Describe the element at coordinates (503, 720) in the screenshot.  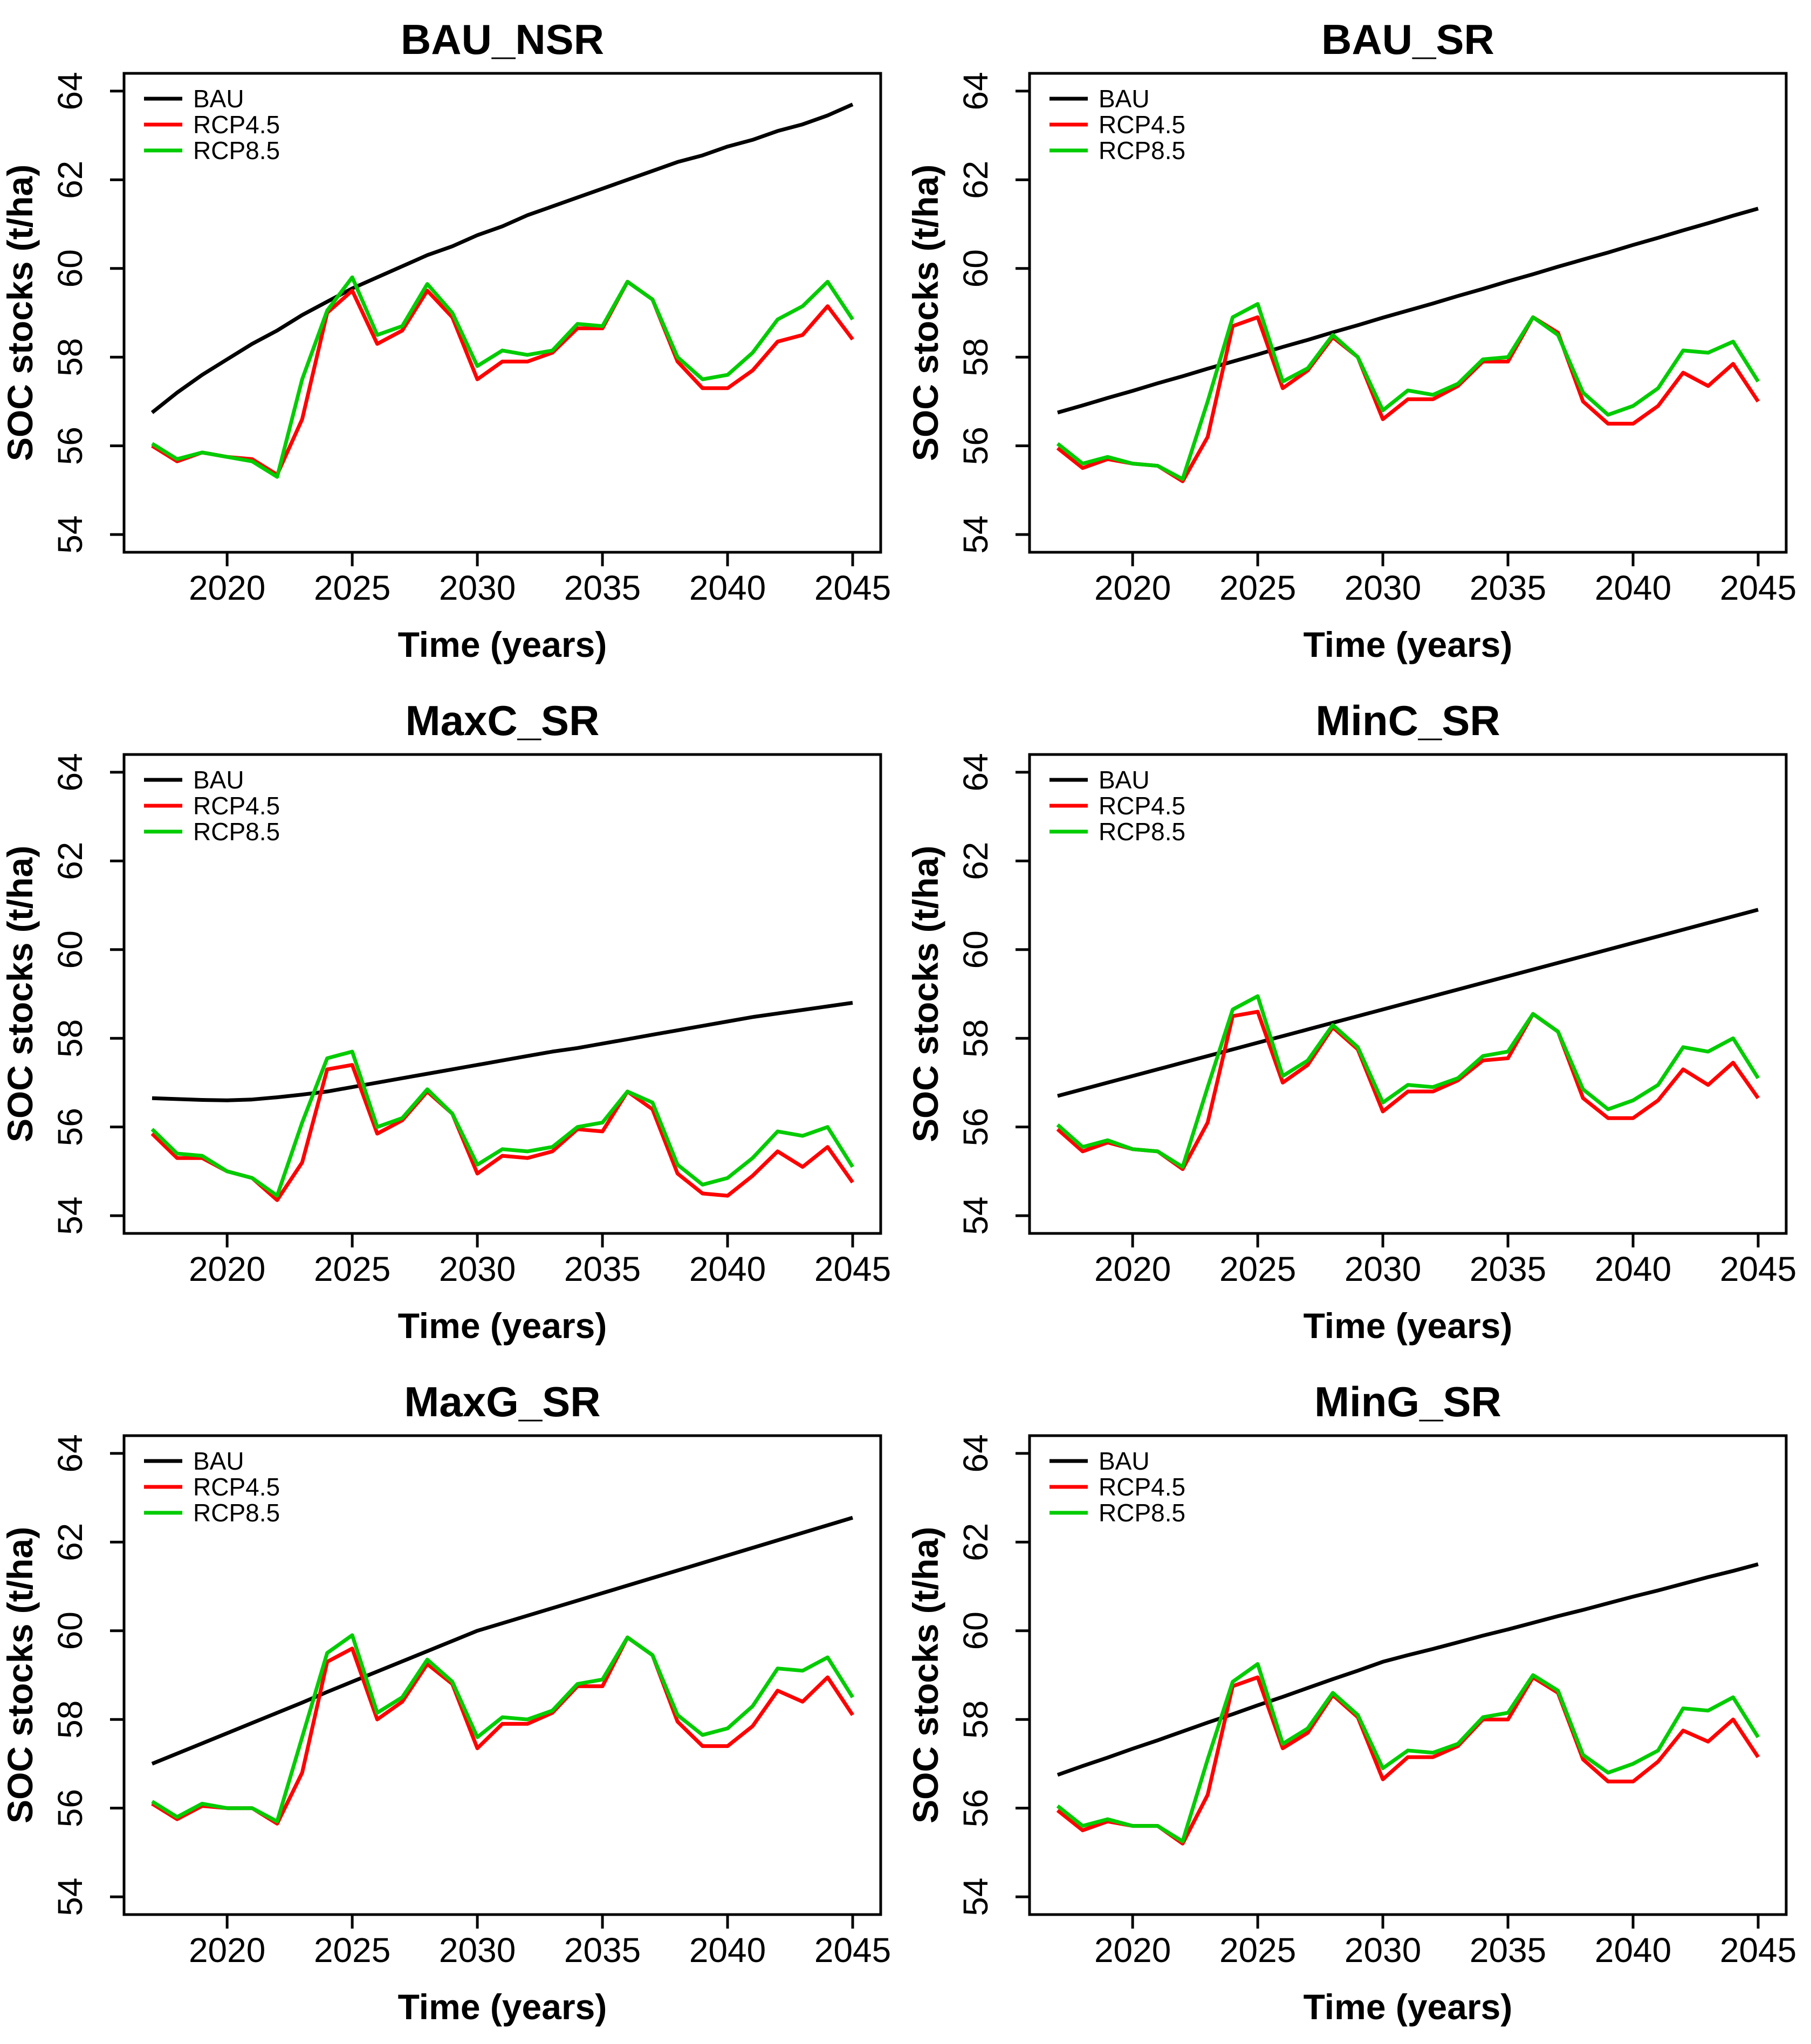
I see `chart-title: MaxC_SR` at that location.